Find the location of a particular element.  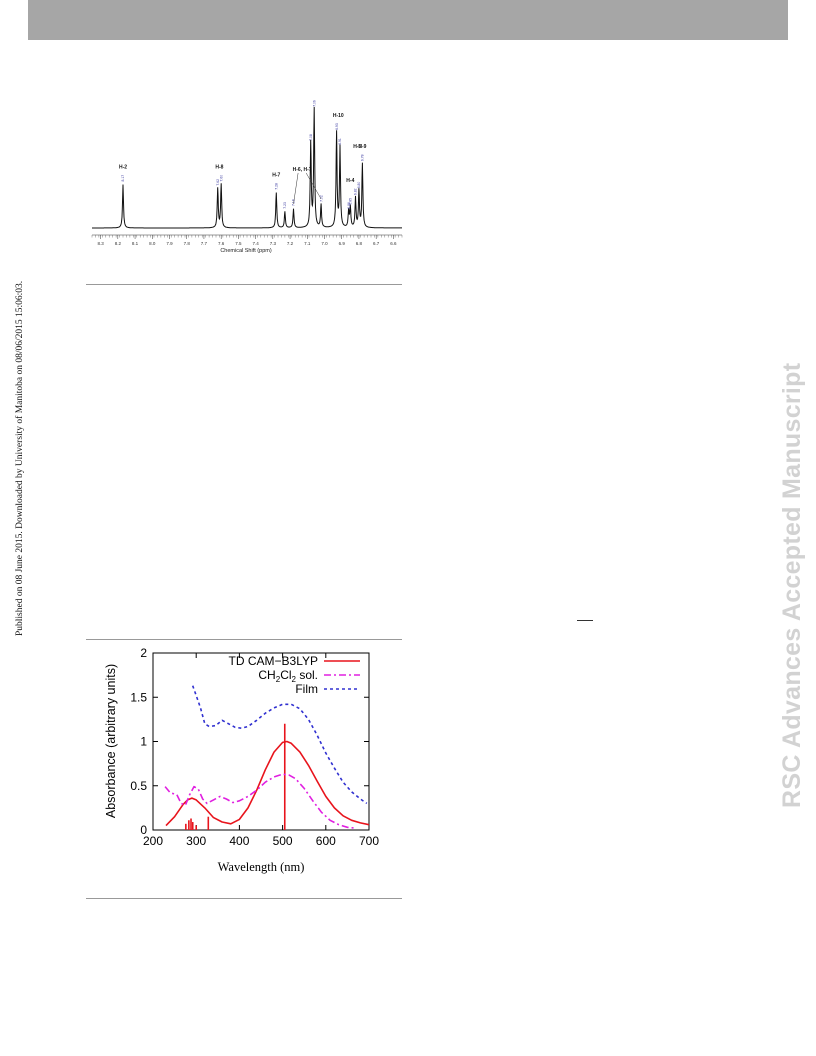

x-axis-label: Wavelength (nm) is located at coordinates (261, 867).